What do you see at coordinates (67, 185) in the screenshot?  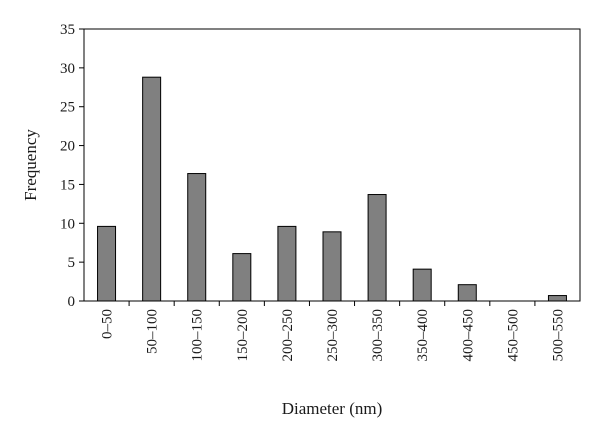 I see `y-tick-label: 15` at bounding box center [67, 185].